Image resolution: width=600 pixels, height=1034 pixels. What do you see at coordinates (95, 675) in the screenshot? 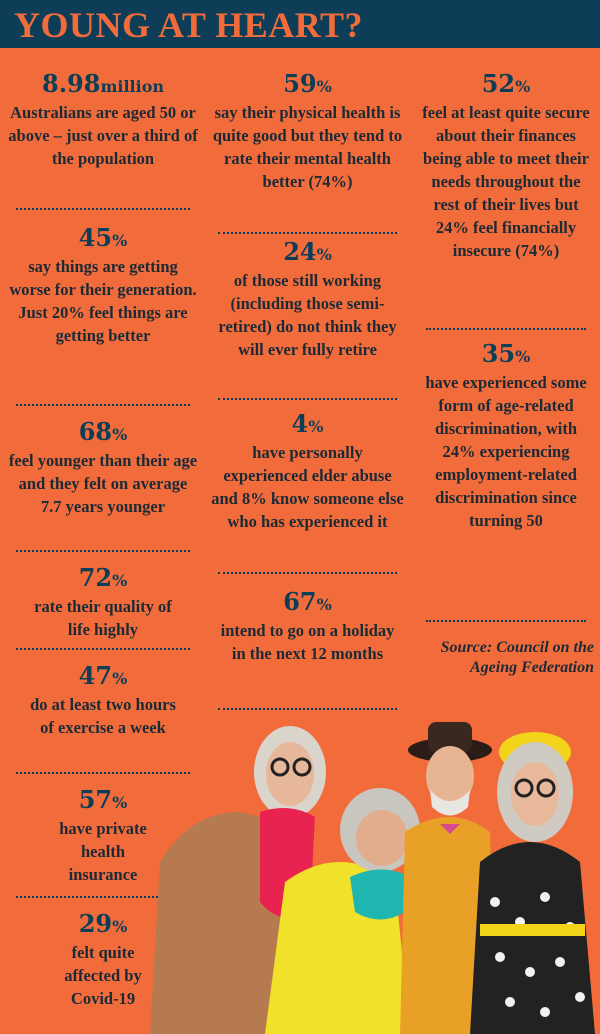
I see `stat-value: 47` at bounding box center [95, 675].